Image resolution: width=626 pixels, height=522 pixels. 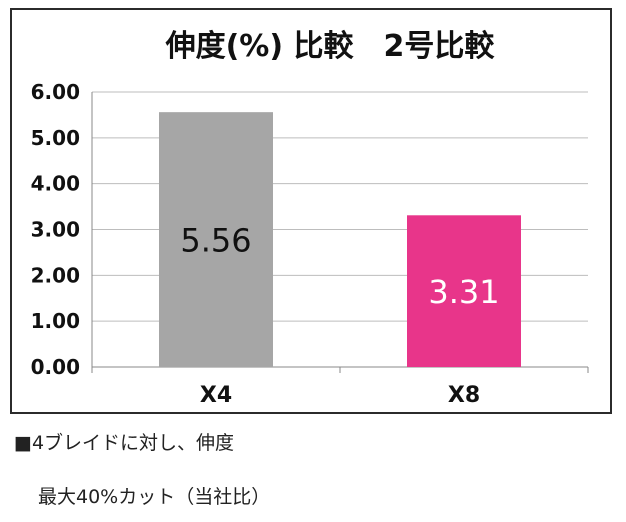 I want to click on x-tick-label: X8, so click(x=464, y=395).